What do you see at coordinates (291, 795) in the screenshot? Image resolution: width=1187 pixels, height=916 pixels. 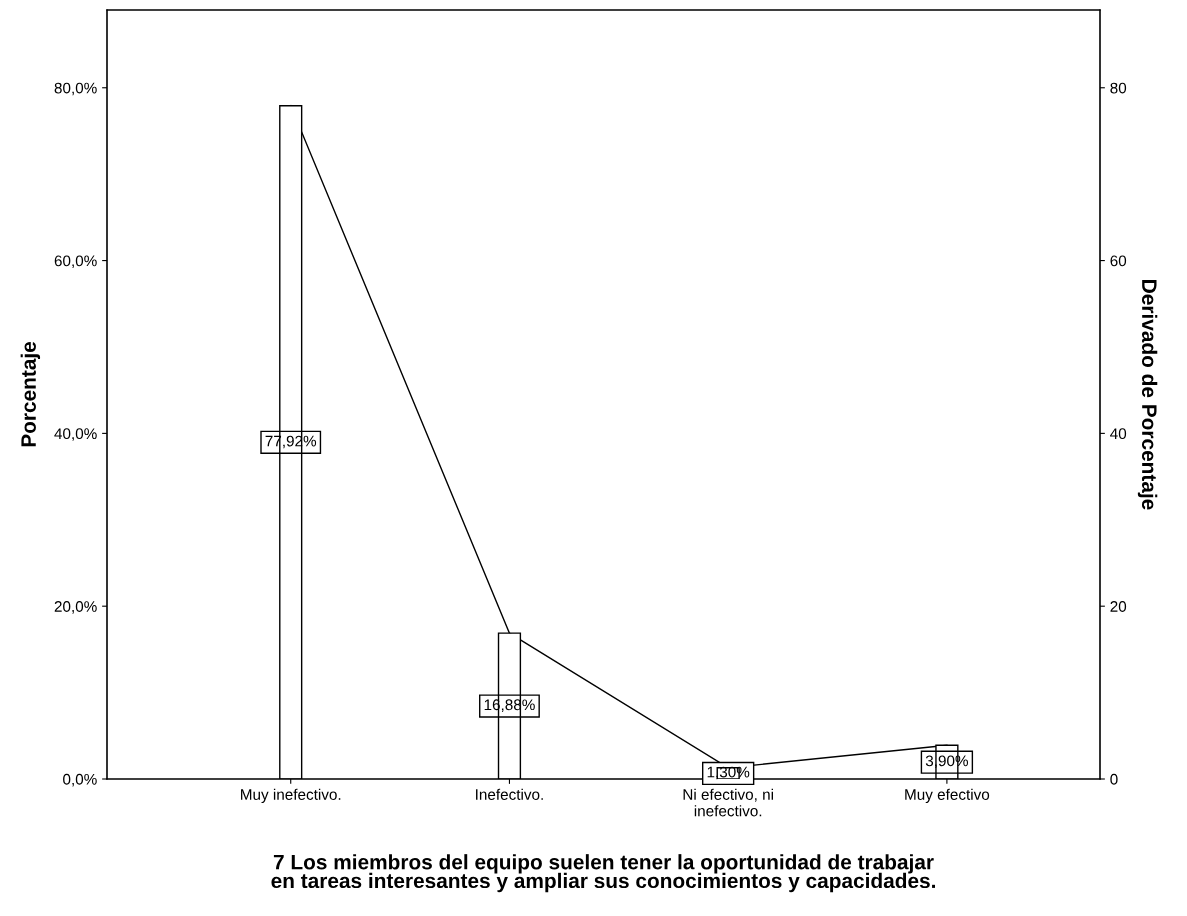 I see `x-tick-label: Muy inefectivo.` at bounding box center [291, 795].